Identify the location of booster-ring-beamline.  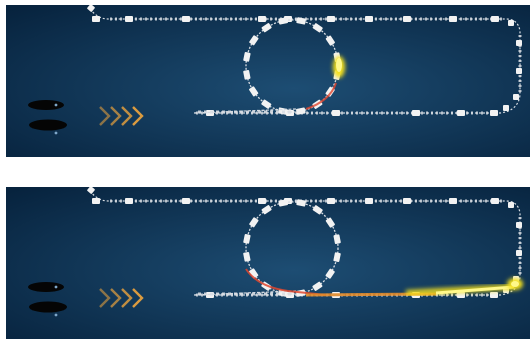
(292, 248).